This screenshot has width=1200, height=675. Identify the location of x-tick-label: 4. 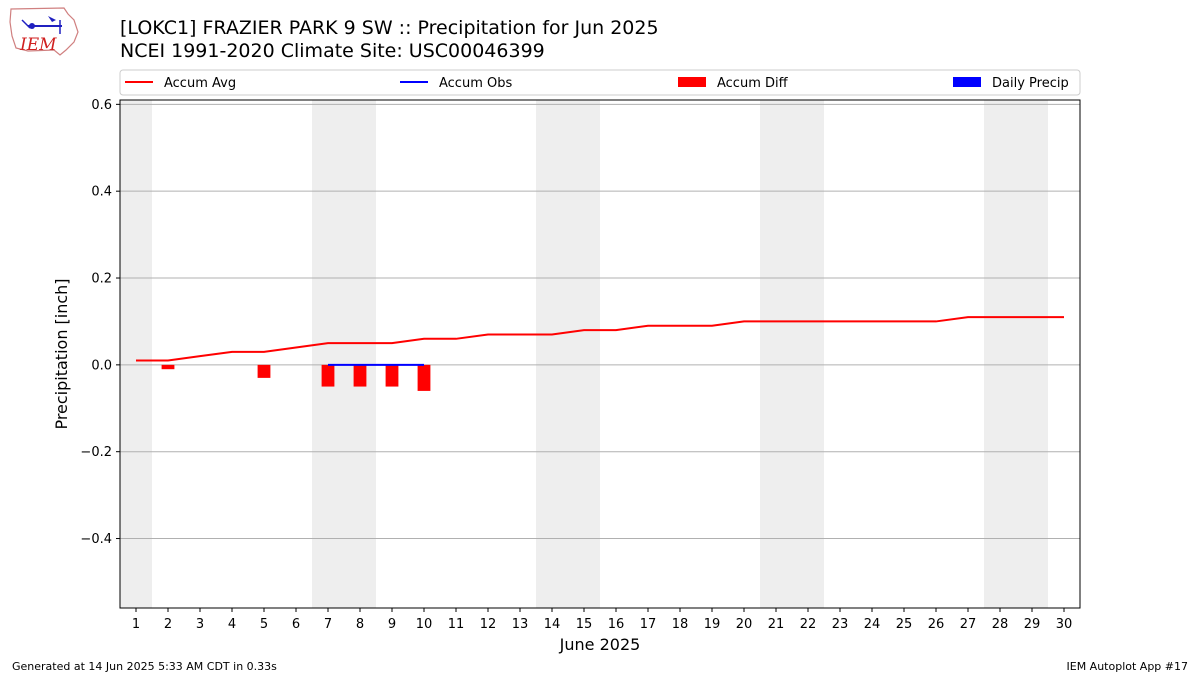
(232, 624).